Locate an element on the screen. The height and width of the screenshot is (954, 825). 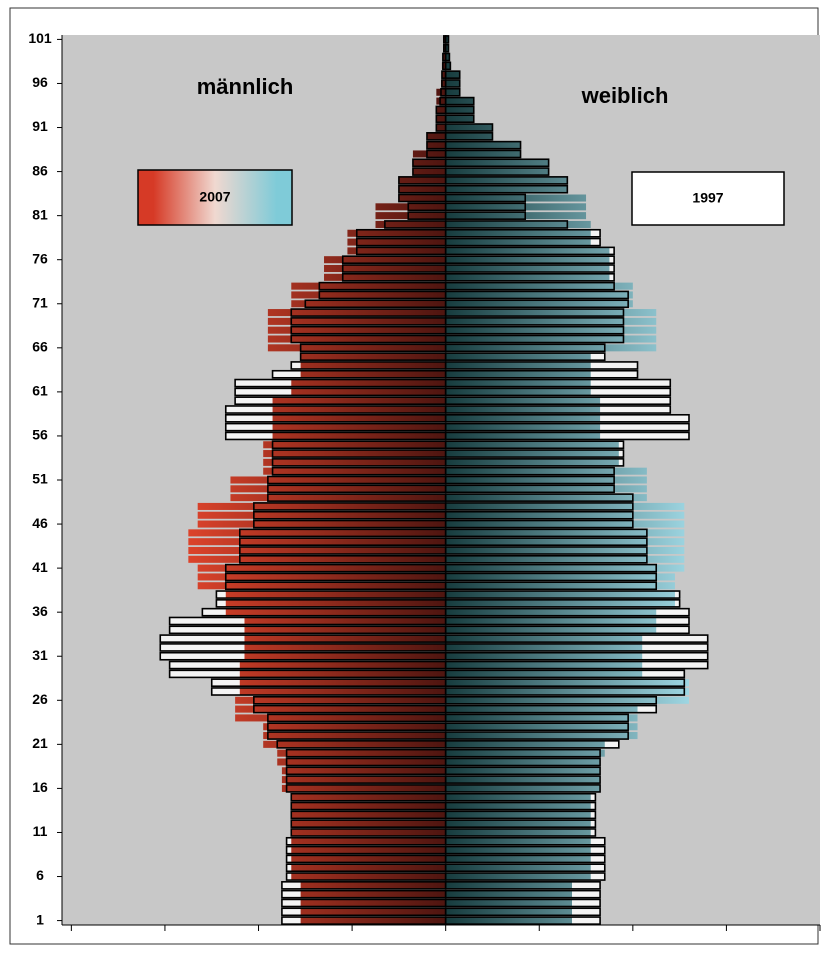
y-tick-label: 61 is located at coordinates (40, 391).